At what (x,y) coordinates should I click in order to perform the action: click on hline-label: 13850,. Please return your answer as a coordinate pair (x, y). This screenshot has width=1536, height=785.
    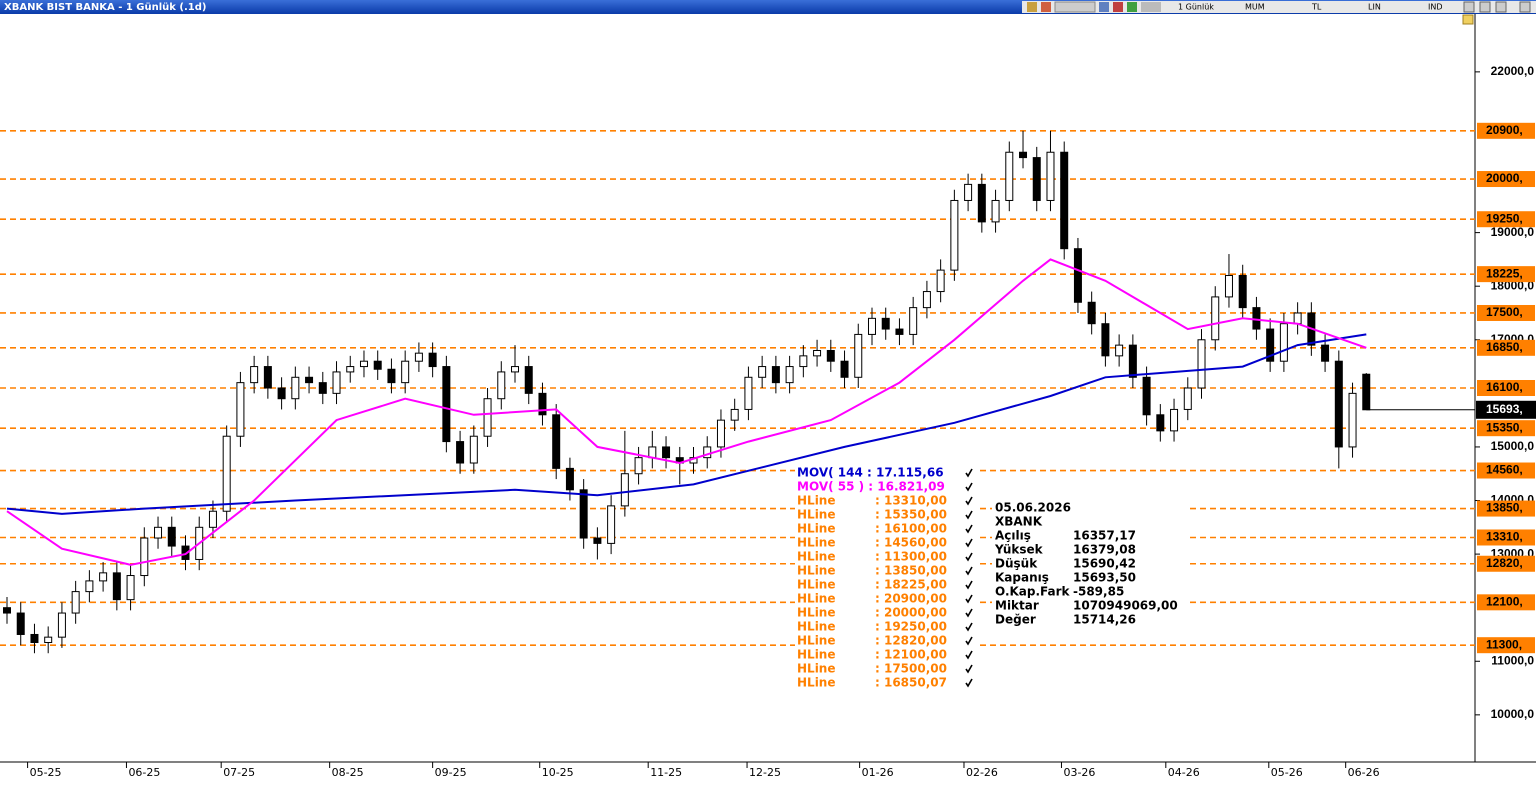
    Looking at the image, I should click on (1504, 508).